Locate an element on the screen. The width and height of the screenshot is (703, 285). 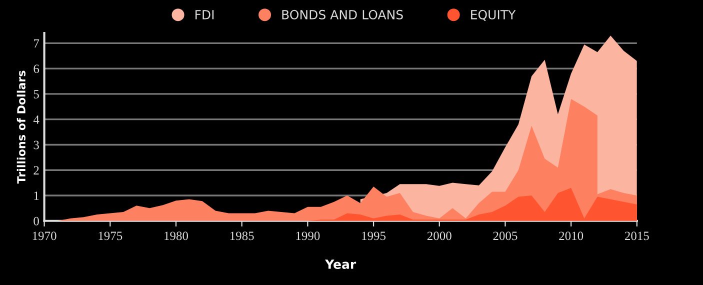
x-tick-label: 1975 is located at coordinates (110, 236).